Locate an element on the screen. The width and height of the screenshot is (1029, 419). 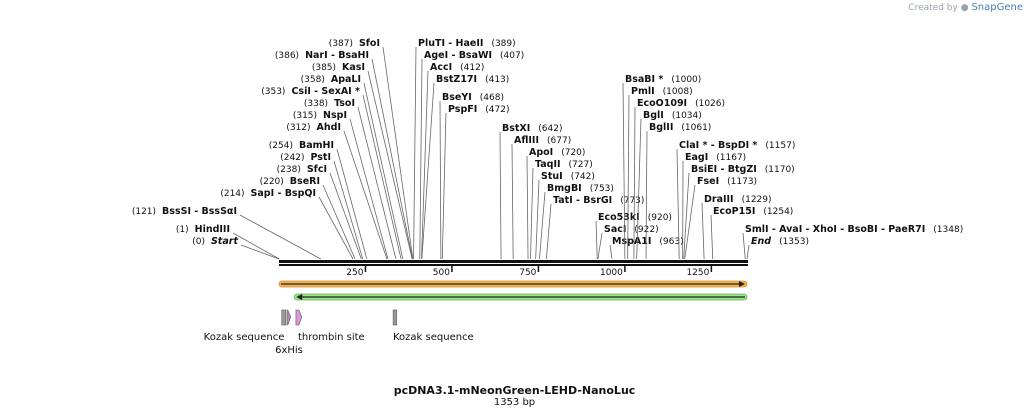
site-label: TsoI is located at coordinates (344, 103).